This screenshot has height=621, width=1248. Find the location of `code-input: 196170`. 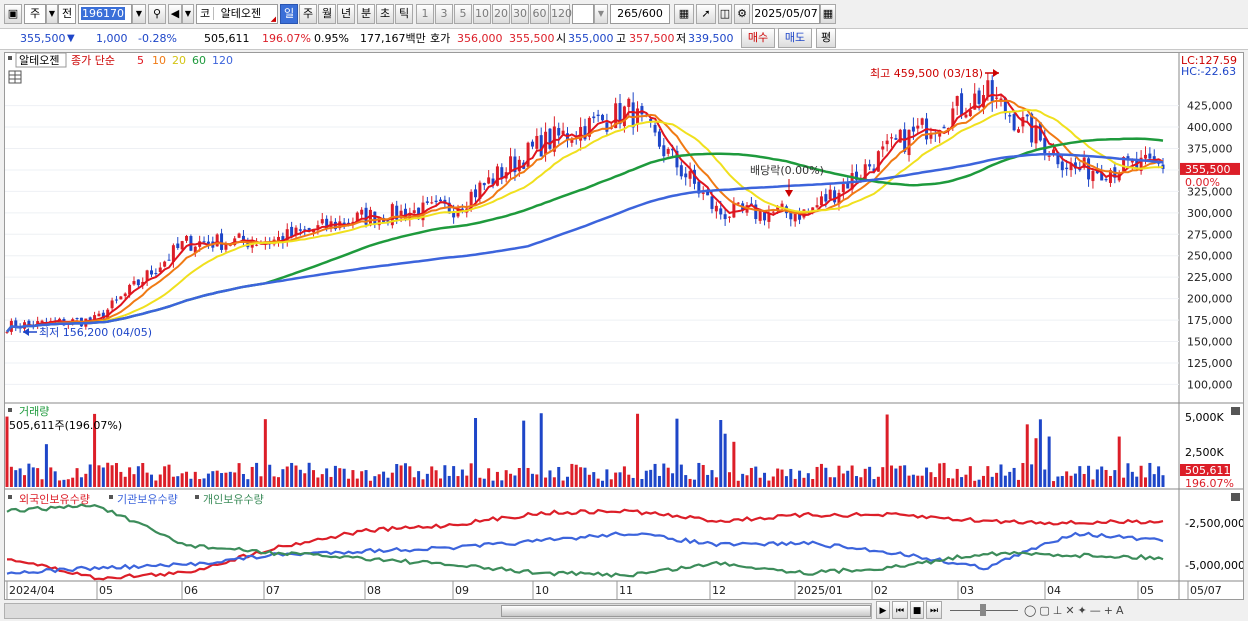

code-input: 196170 is located at coordinates (105, 14).